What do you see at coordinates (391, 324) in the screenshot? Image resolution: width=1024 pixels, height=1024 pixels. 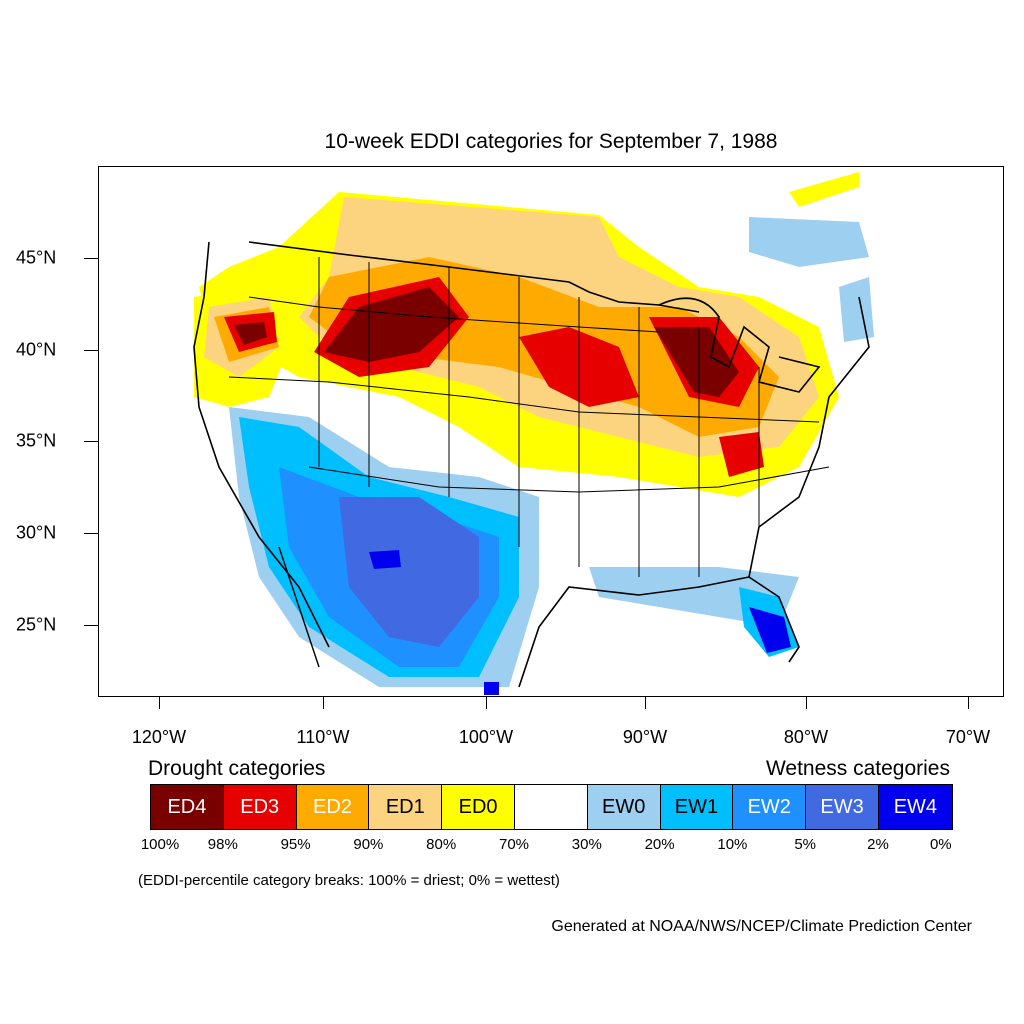 I see `ed4-region-plains` at bounding box center [391, 324].